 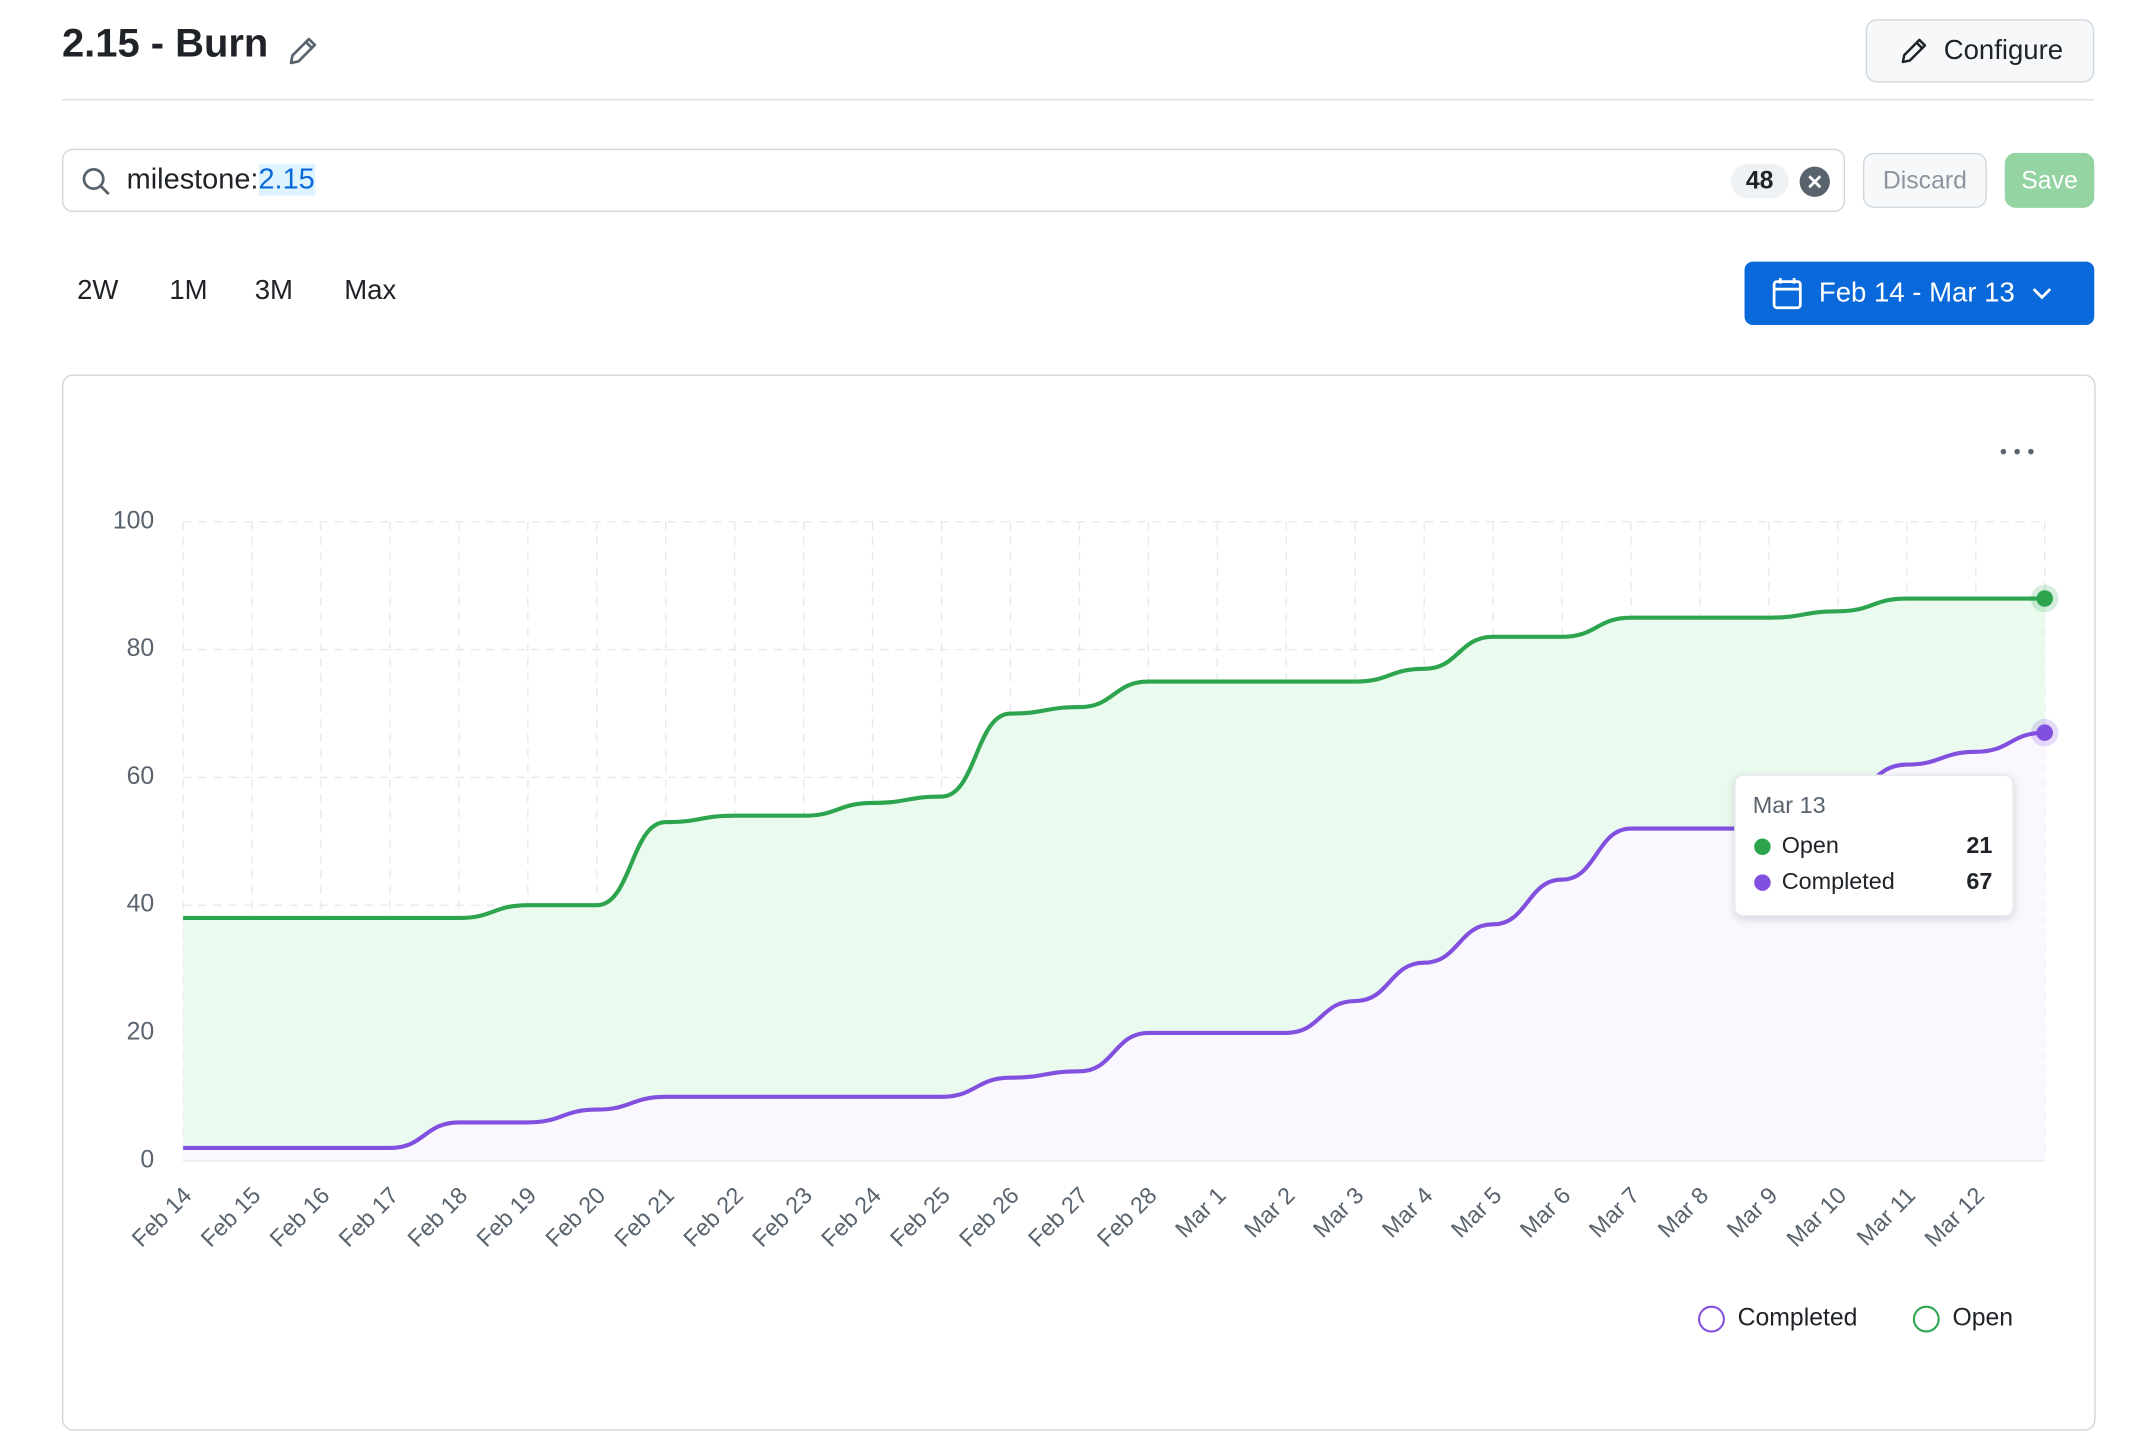 What do you see at coordinates (1916, 292) in the screenshot?
I see `date-range-label: Feb 14 - Mar 13` at bounding box center [1916, 292].